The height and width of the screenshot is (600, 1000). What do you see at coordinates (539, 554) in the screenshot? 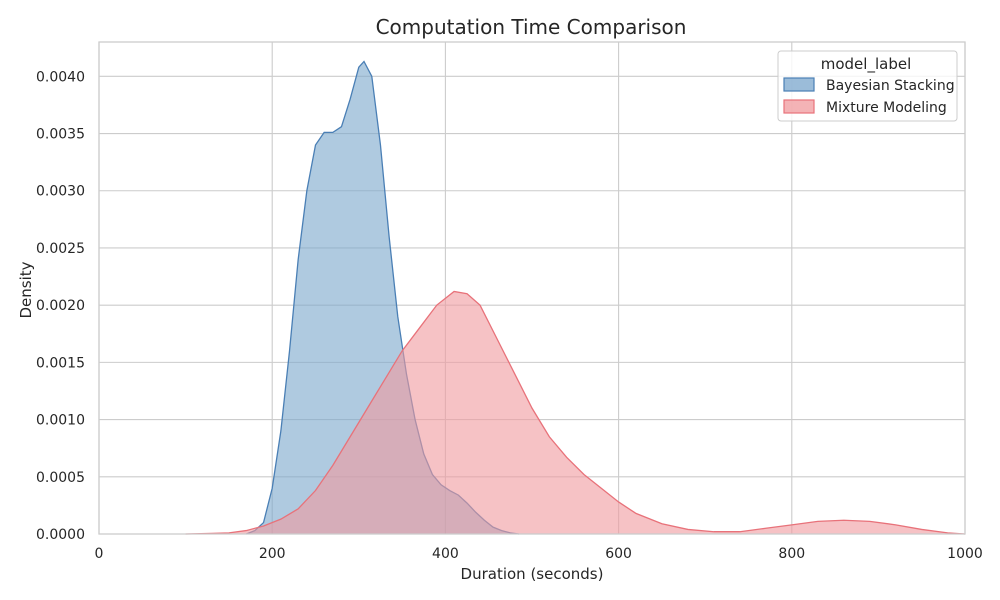
I see `x-tick-labels: 0 200 400 600 800 1000` at bounding box center [539, 554].